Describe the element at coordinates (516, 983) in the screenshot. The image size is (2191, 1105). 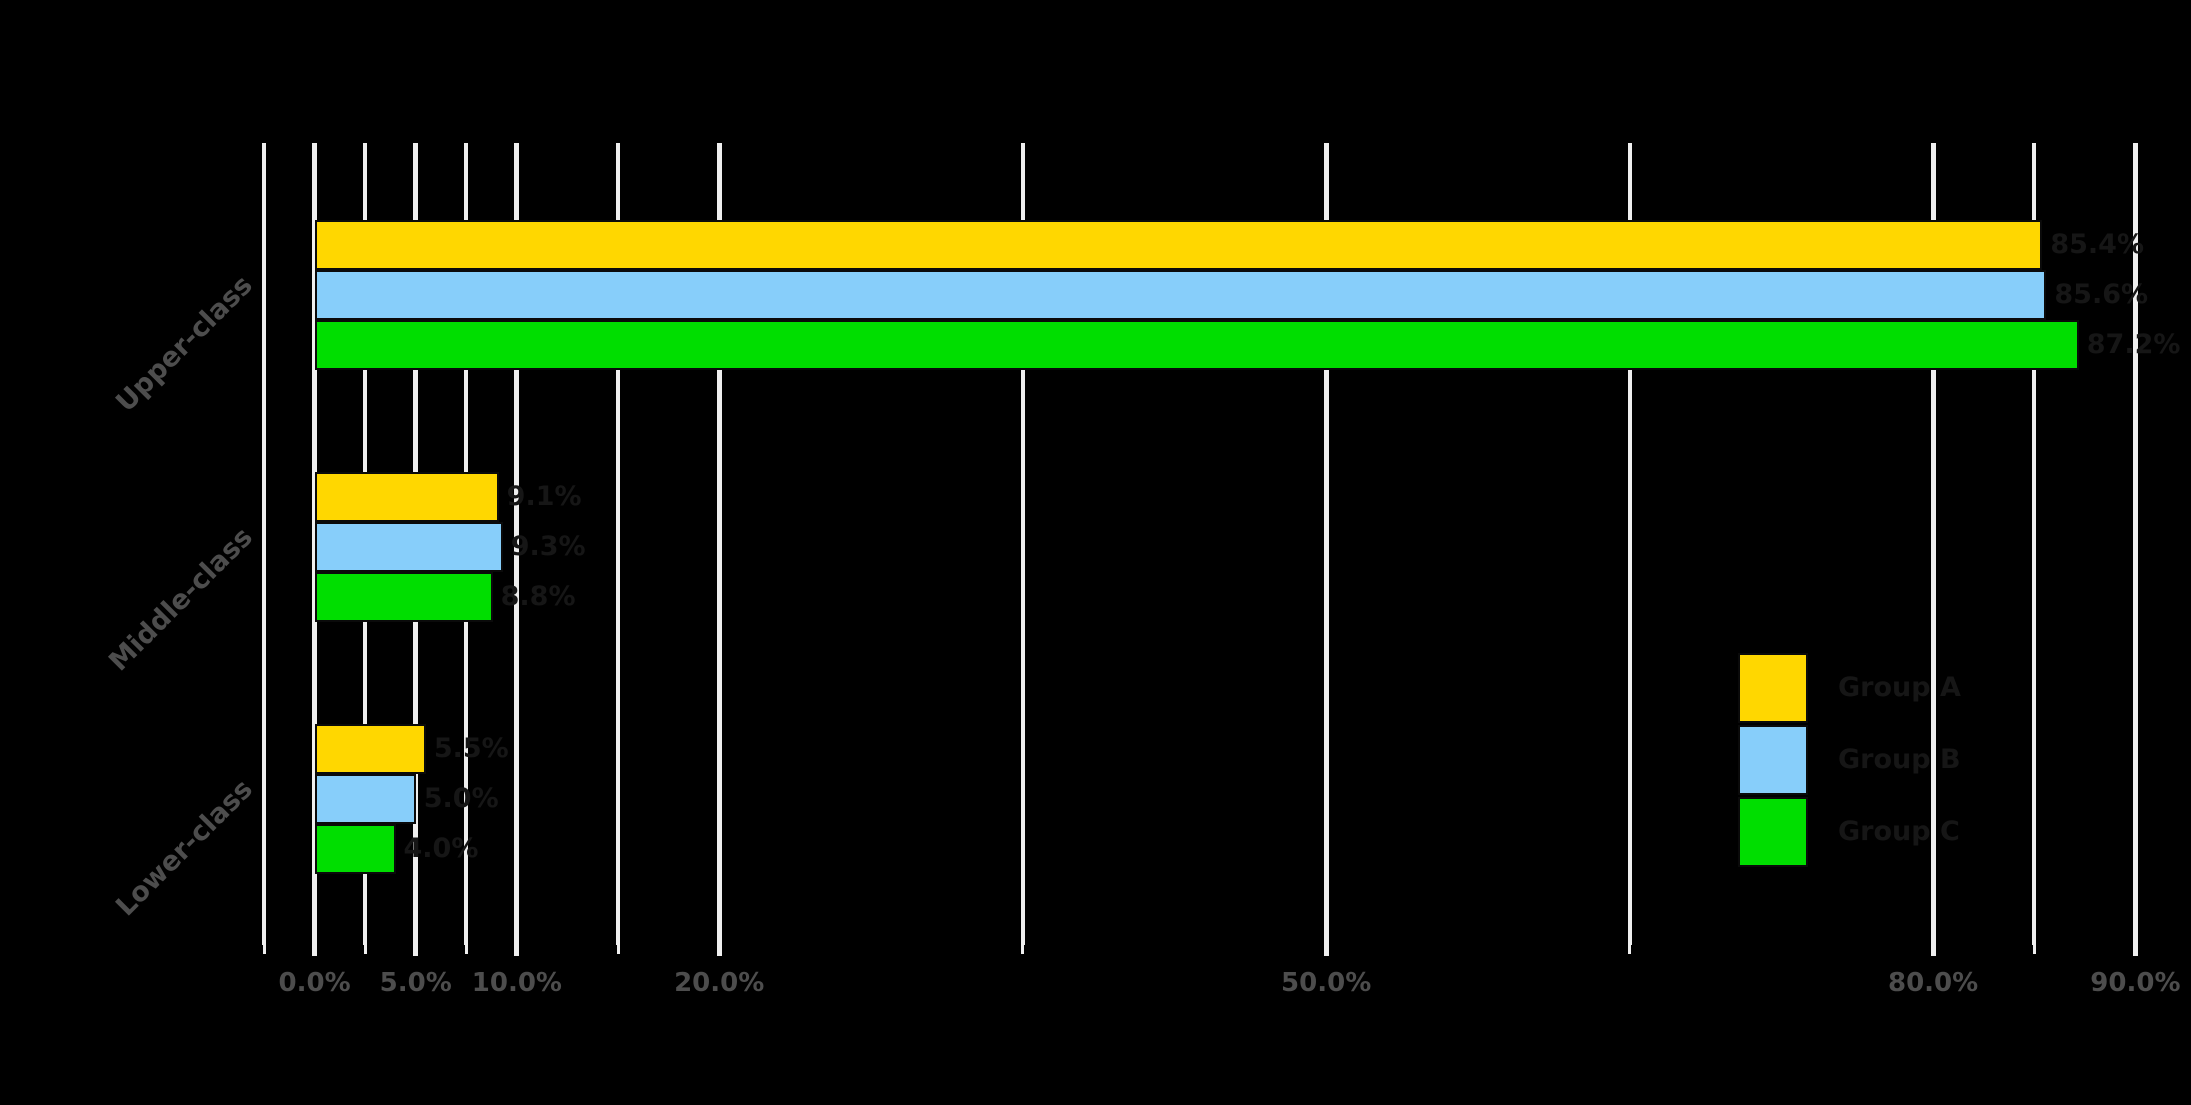
I see `x-tick-label: 10.0%` at that location.